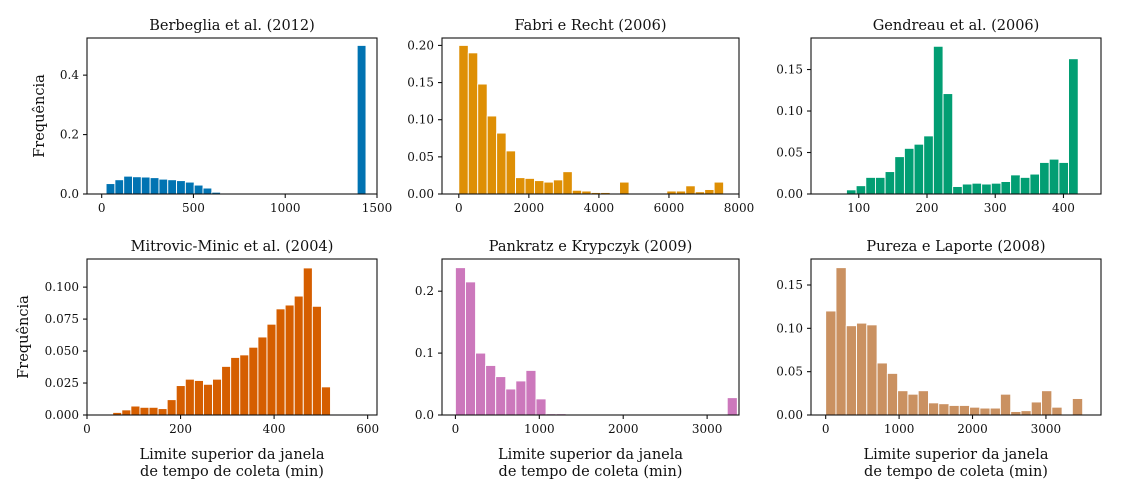 The image size is (1125, 500). Describe the element at coordinates (591, 247) in the screenshot. I see `chart-title: Pankratz e Krypczyk (2009)` at that location.